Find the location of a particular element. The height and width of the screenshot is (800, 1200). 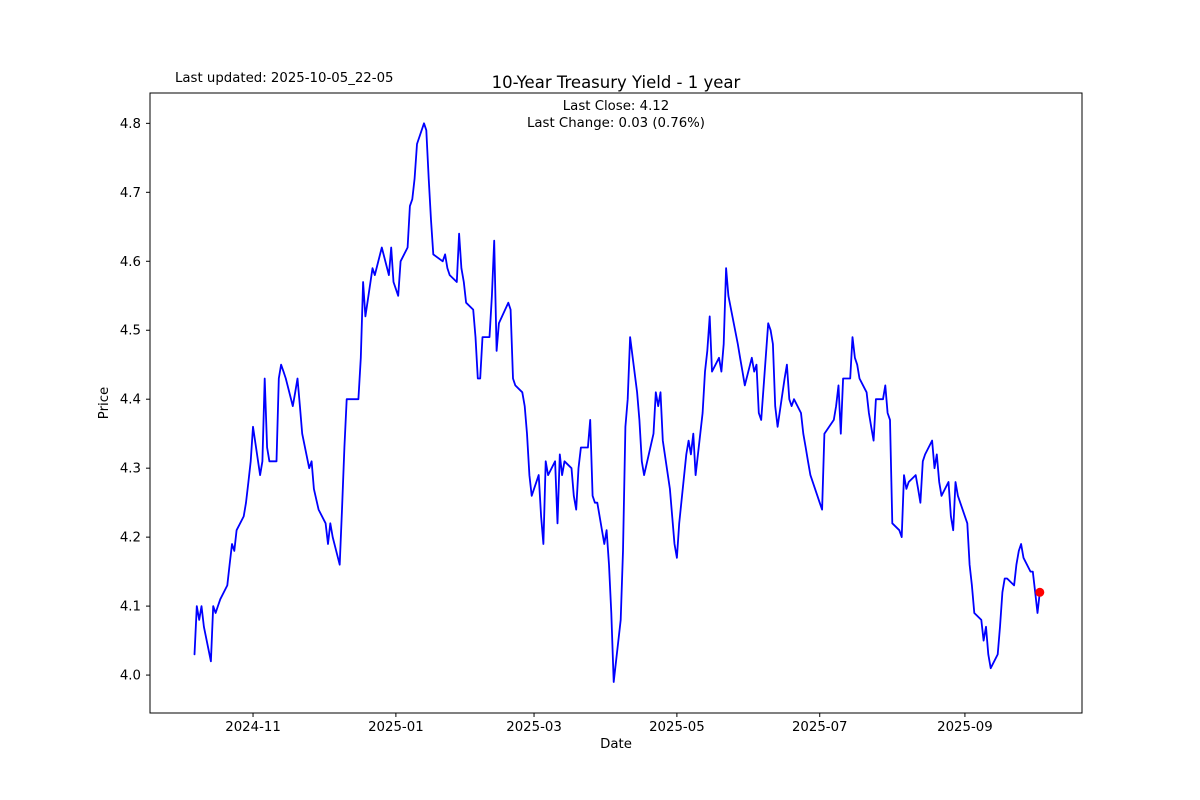

y-tick-label: 4.7 is located at coordinates (130, 193).